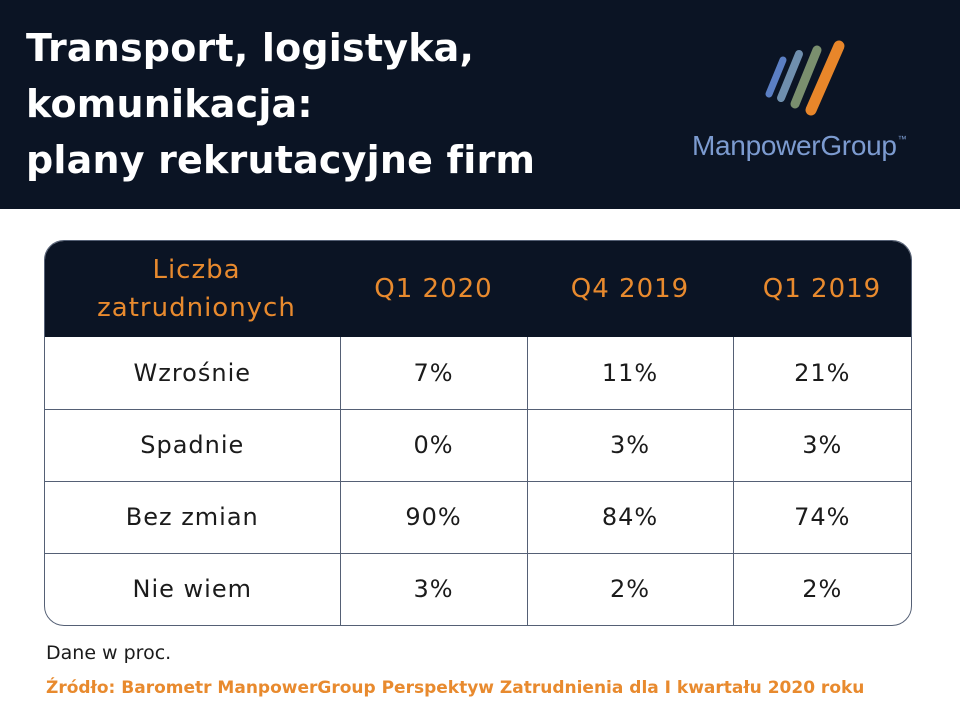 The width and height of the screenshot is (960, 718). Describe the element at coordinates (822, 289) in the screenshot. I see `column-header-q1-2019: Q1 2019` at that location.